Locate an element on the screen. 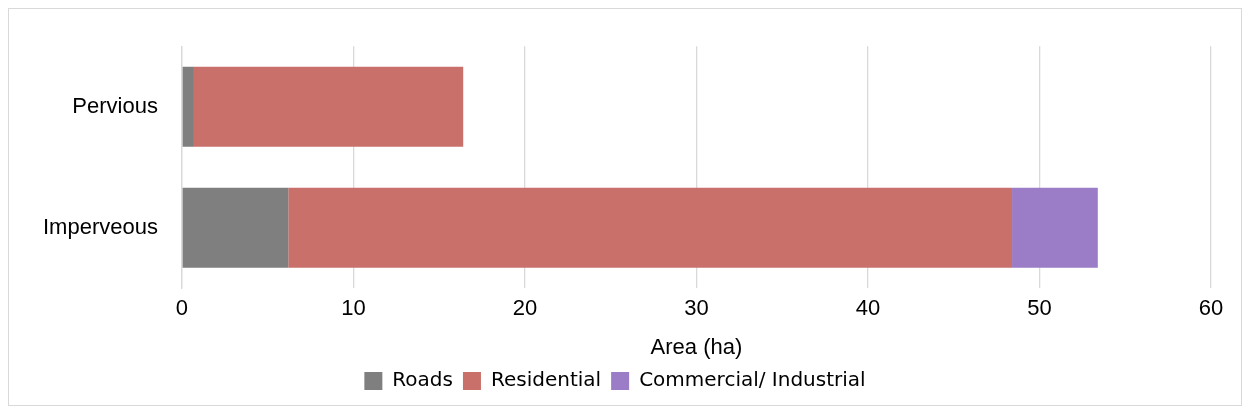  y-tick-label: Imperveous is located at coordinates (100, 226).